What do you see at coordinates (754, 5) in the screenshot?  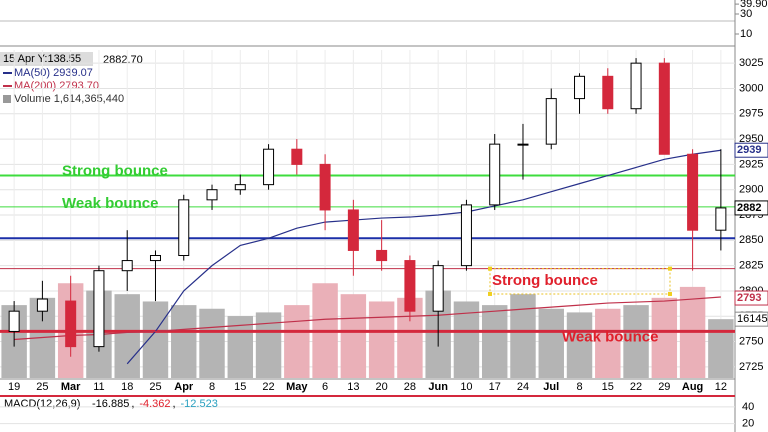 I see `rsi-tick-label: 39.90` at bounding box center [754, 5].